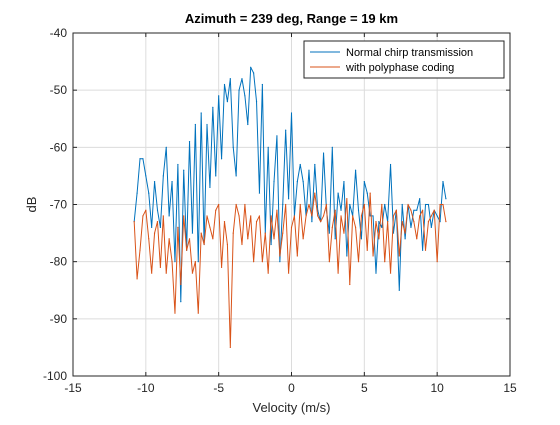  What do you see at coordinates (437, 388) in the screenshot?
I see `x-tick-label: 10` at bounding box center [437, 388].